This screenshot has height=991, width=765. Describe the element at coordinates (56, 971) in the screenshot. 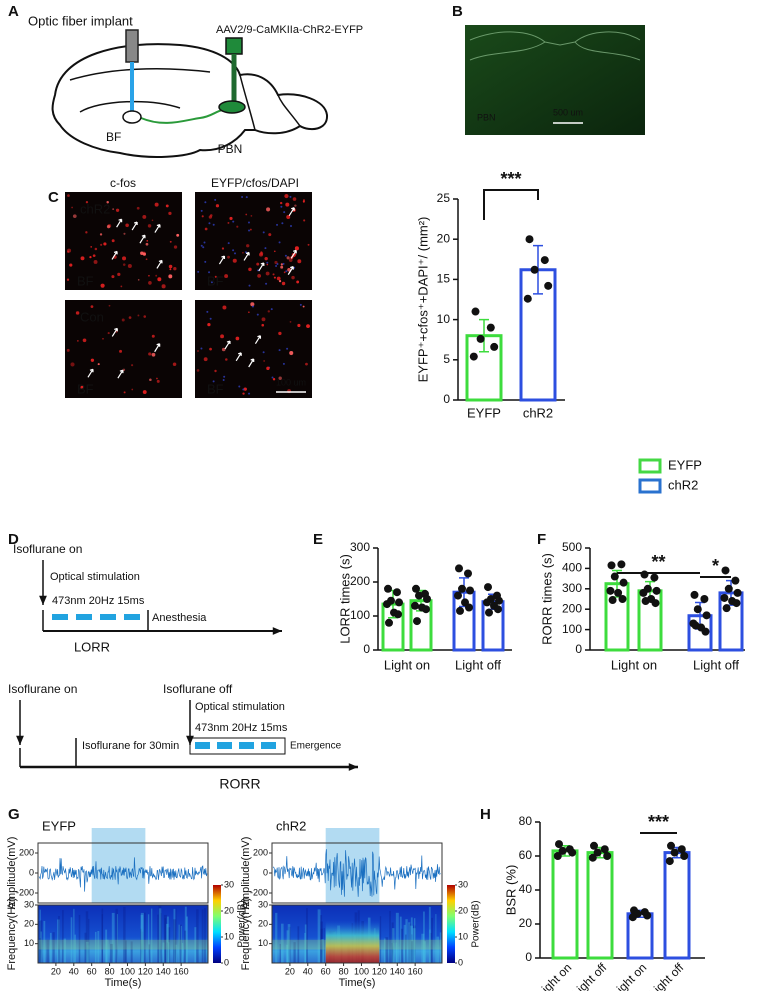

I see `x-tick-label: 20` at that location.